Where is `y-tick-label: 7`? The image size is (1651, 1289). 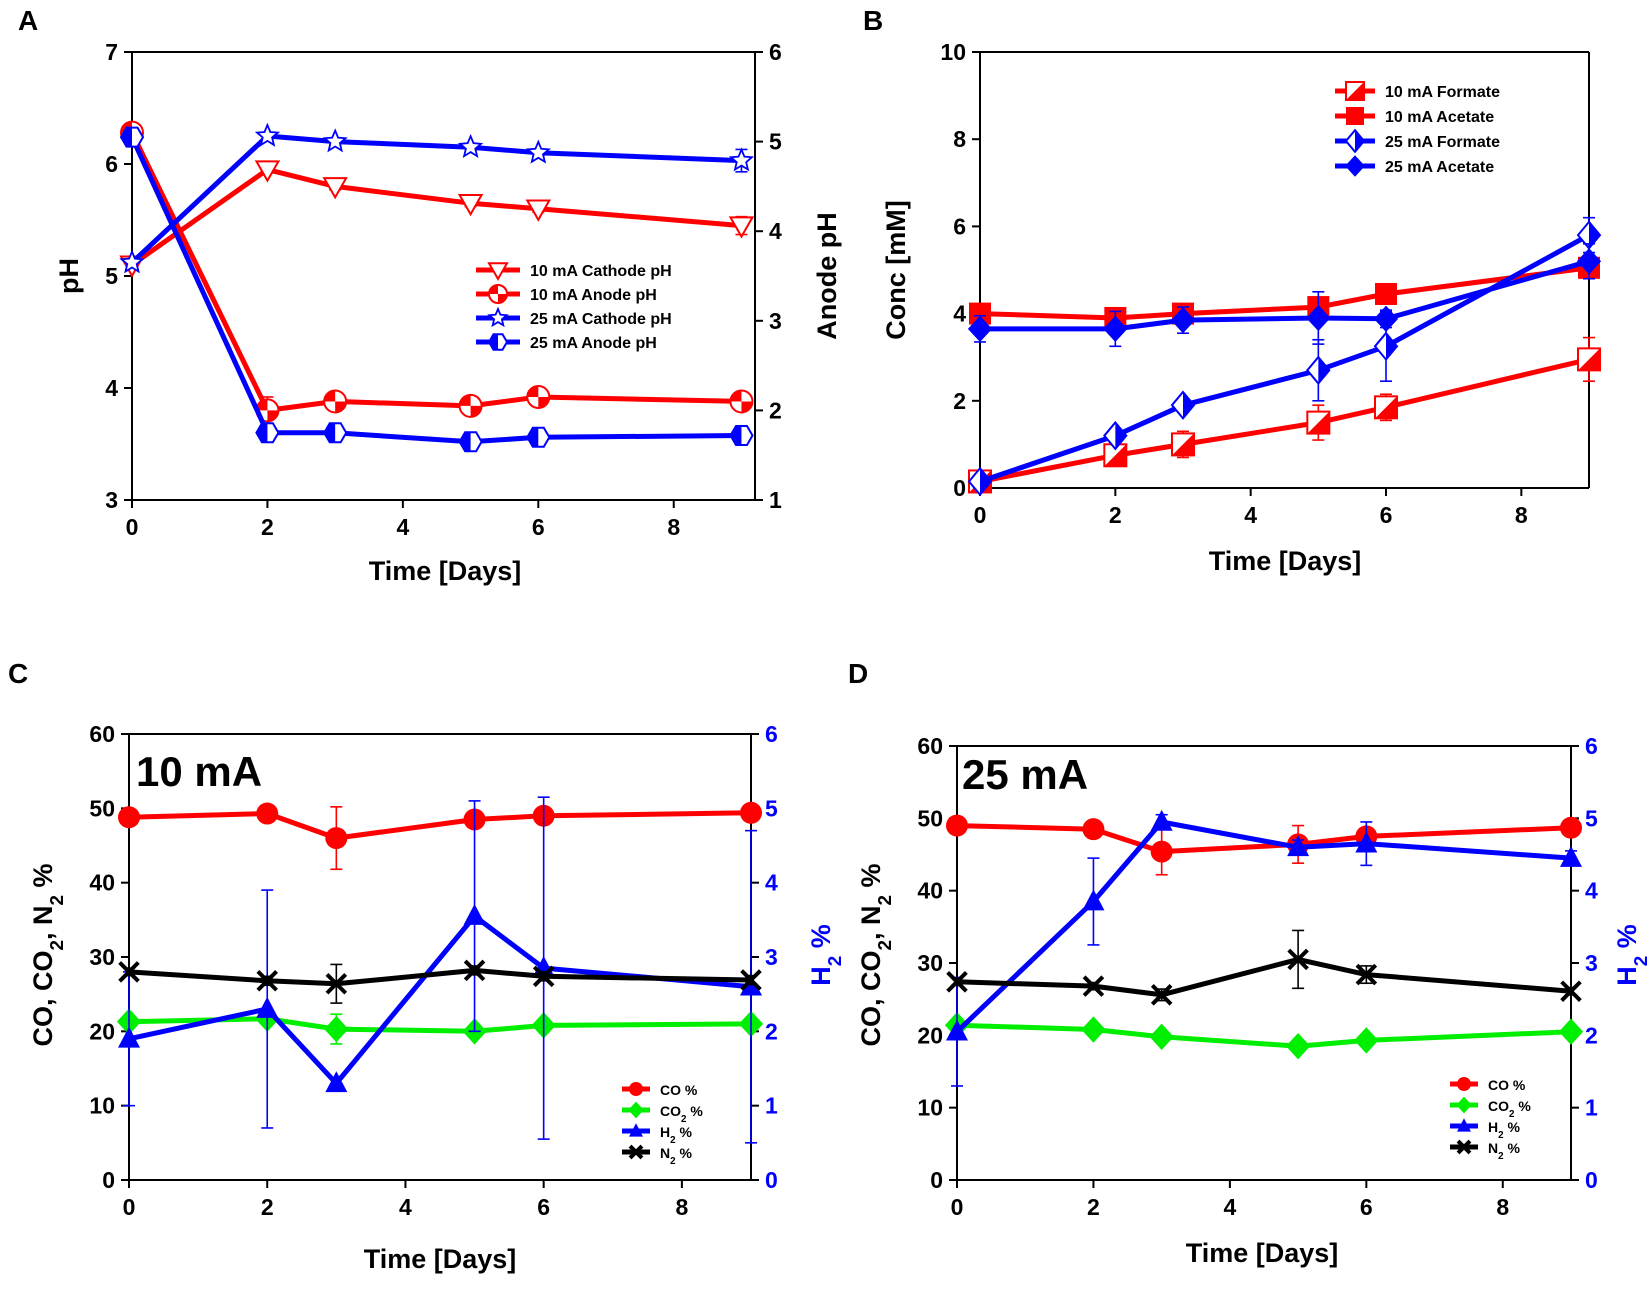
y-tick-label: 7 is located at coordinates (111, 52).